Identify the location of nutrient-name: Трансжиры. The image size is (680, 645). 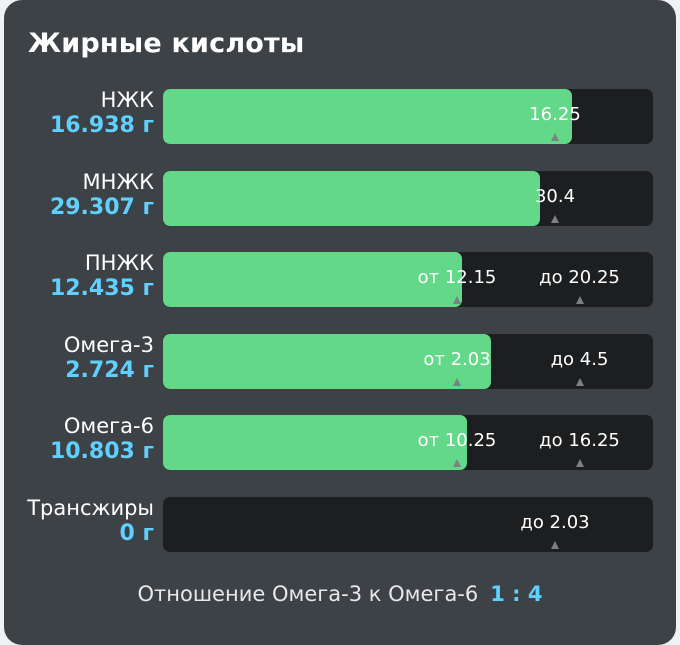
(90, 508).